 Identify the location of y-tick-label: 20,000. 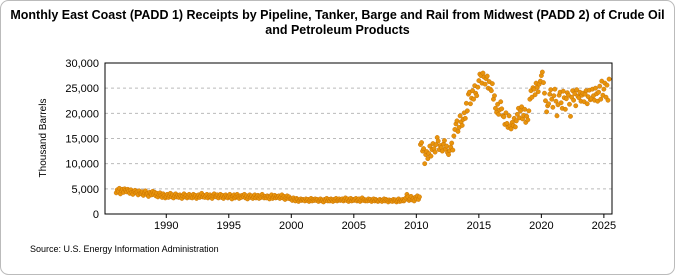
(82, 114).